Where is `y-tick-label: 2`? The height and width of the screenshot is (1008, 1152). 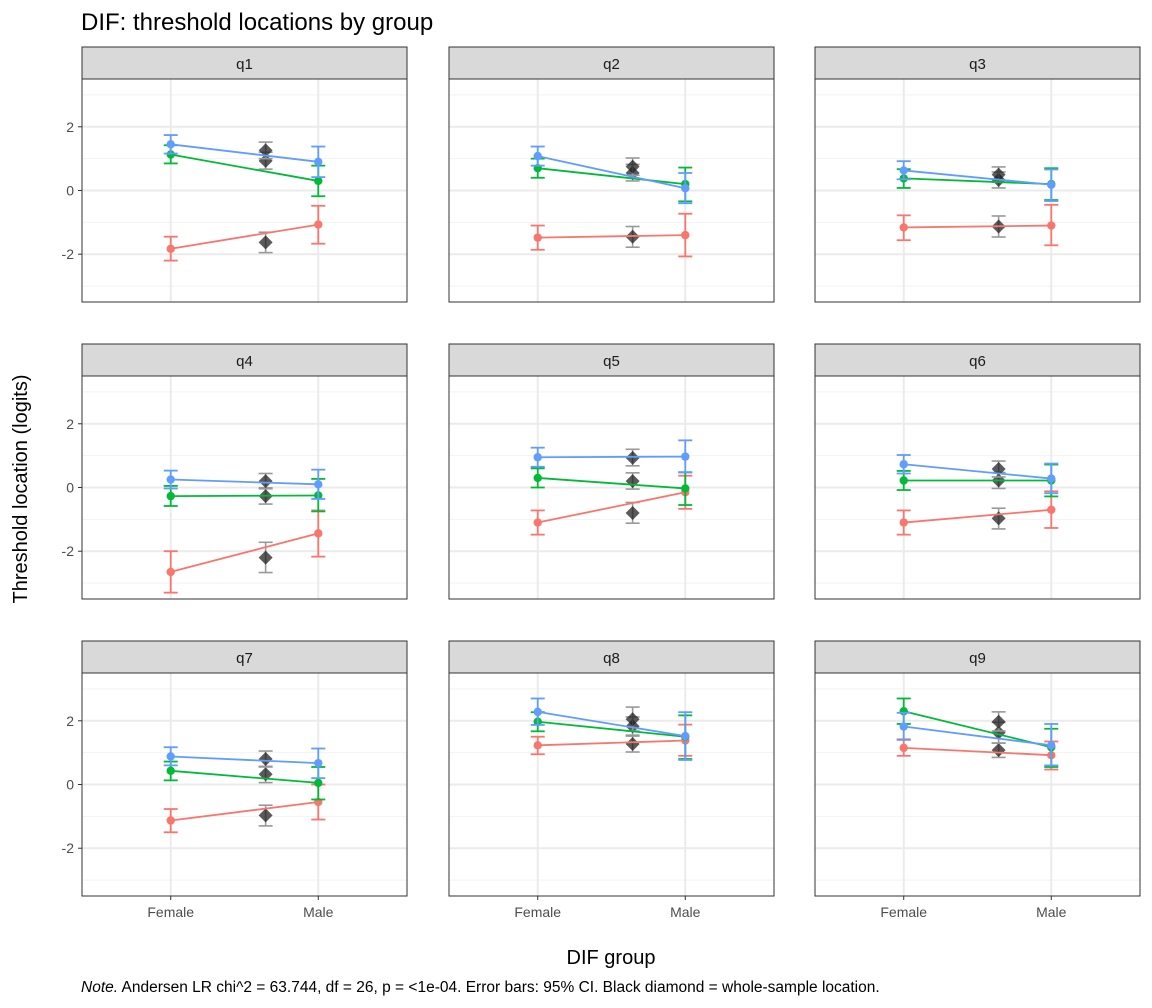 y-tick-label: 2 is located at coordinates (70, 424).